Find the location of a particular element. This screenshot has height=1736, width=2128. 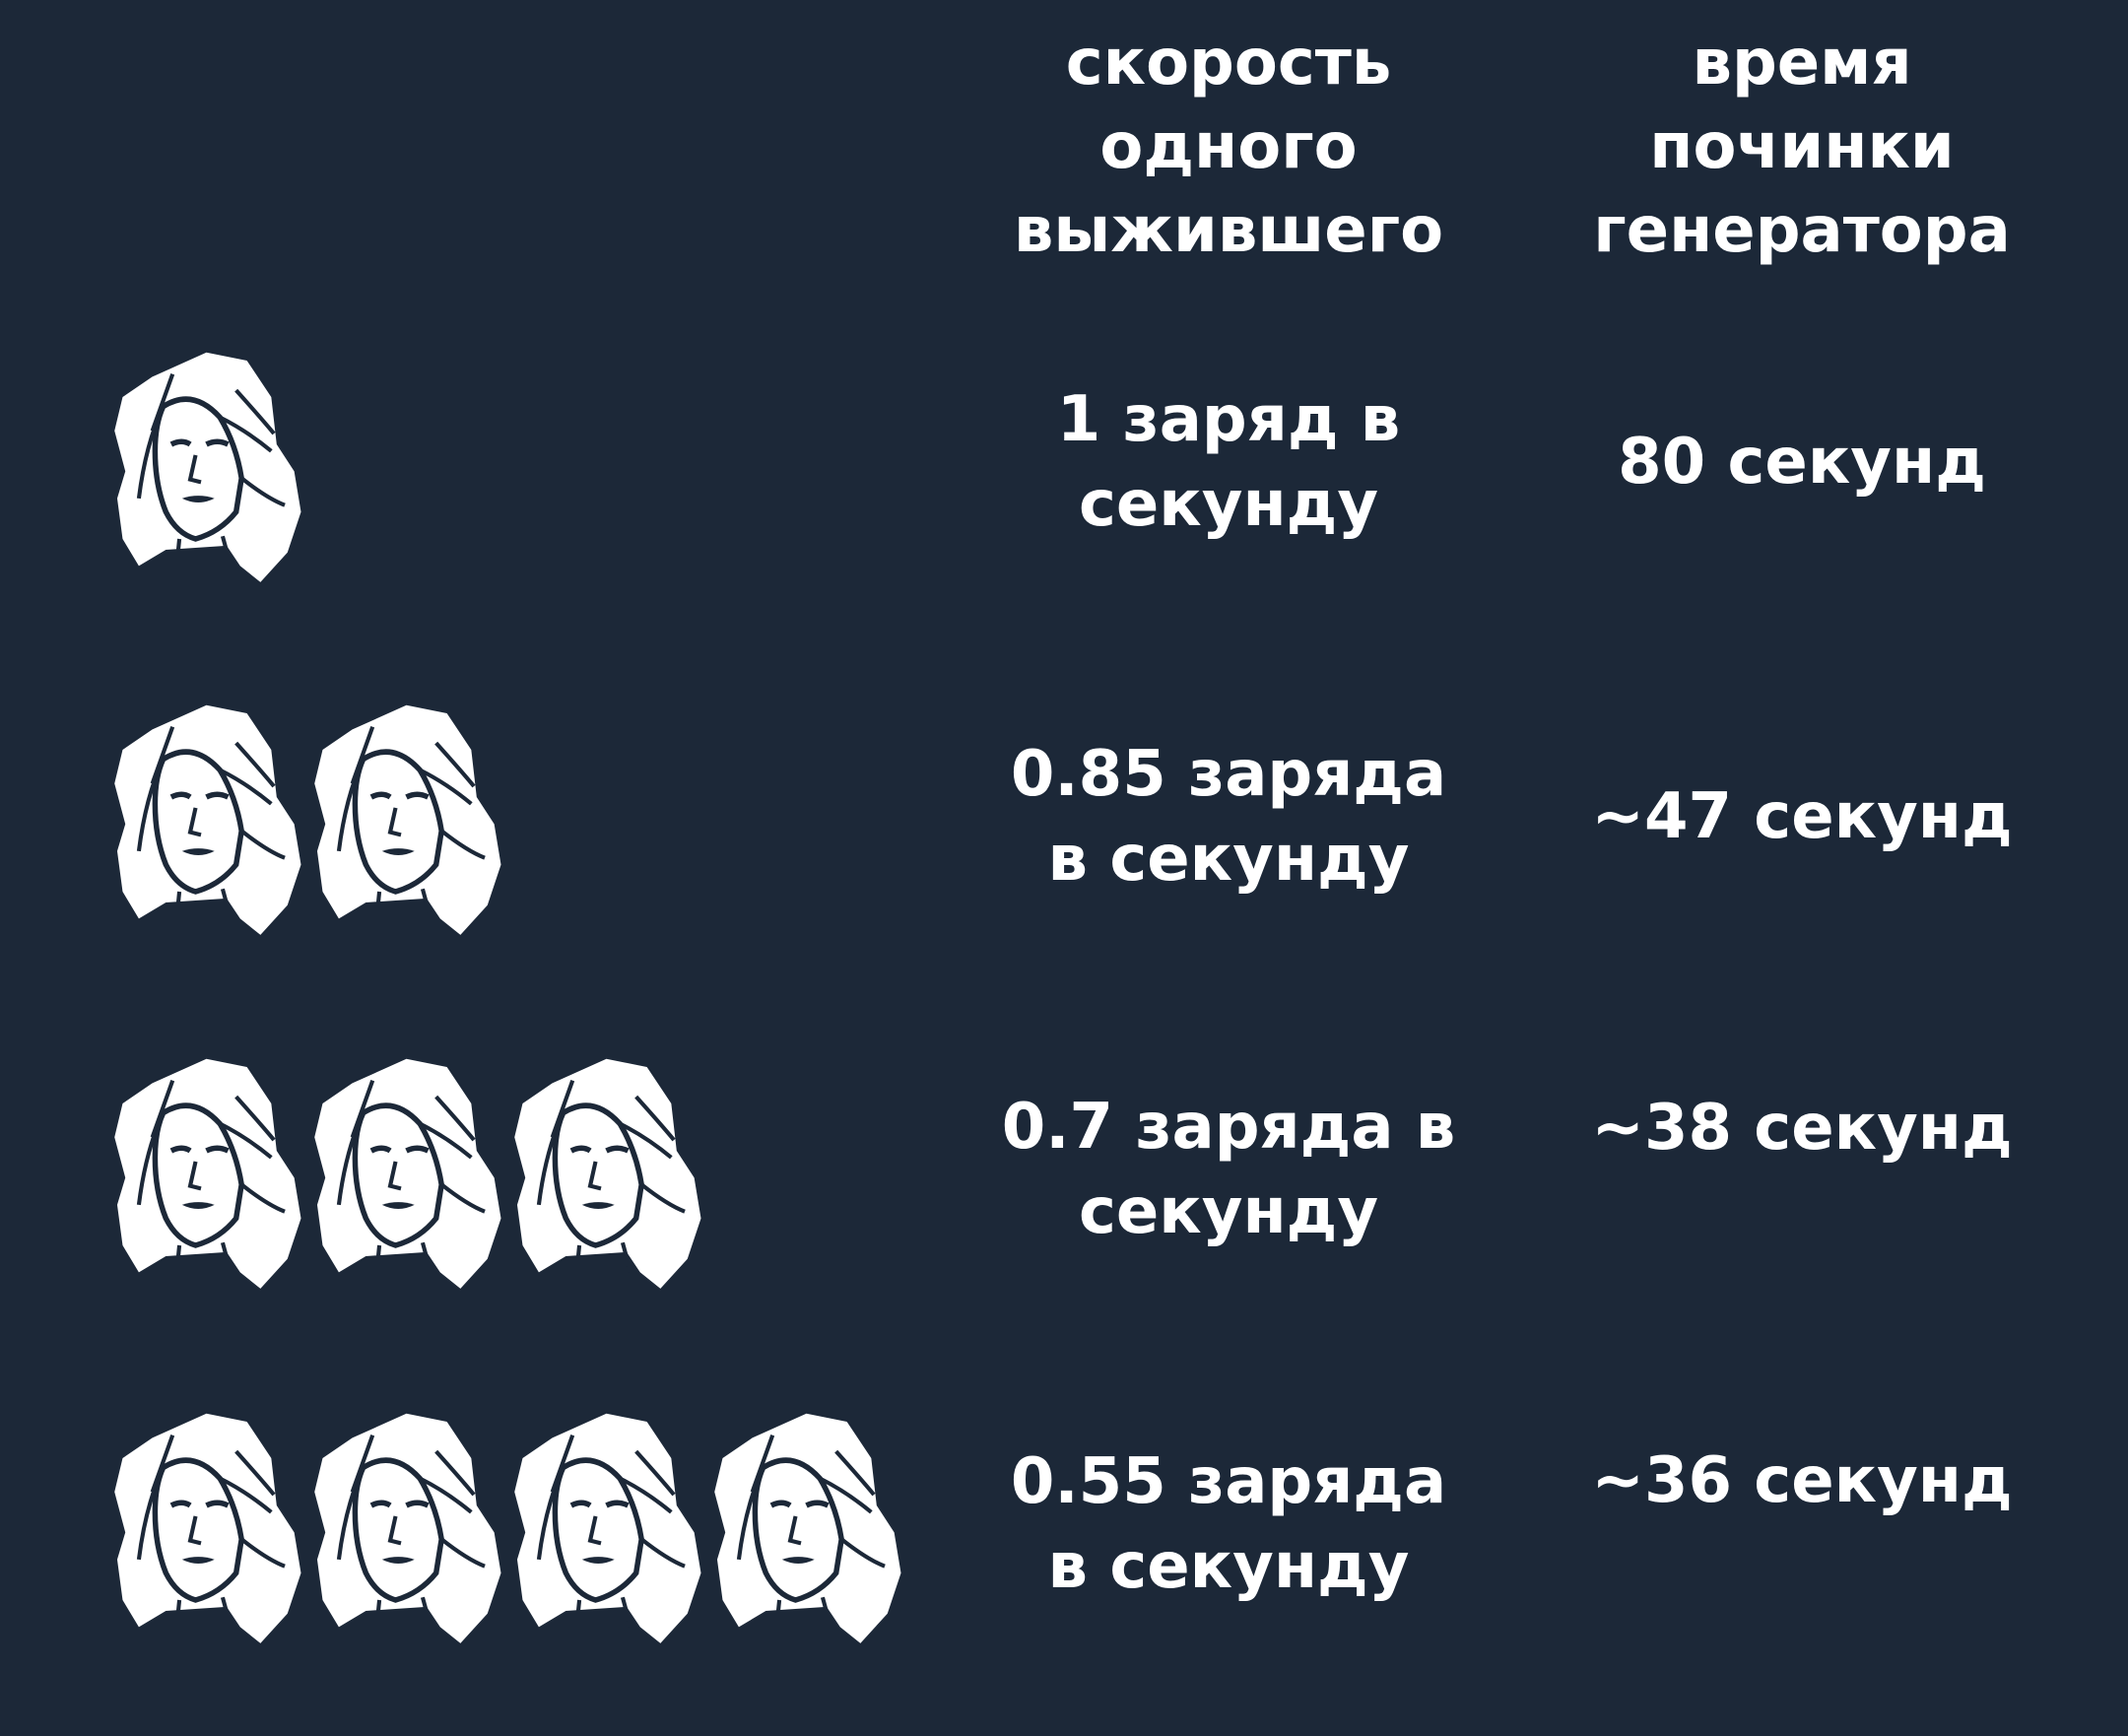

row-4-time: ~36 секунд is located at coordinates (1802, 1480).